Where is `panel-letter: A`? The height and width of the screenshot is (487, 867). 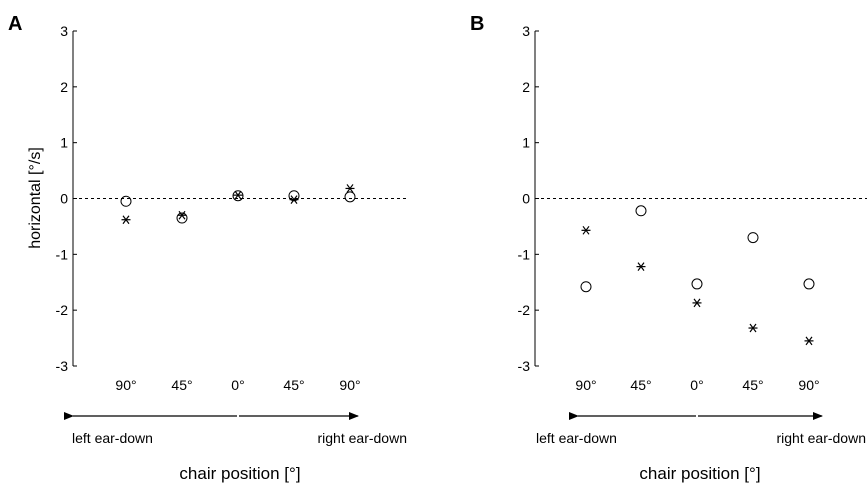 panel-letter: A is located at coordinates (15, 24).